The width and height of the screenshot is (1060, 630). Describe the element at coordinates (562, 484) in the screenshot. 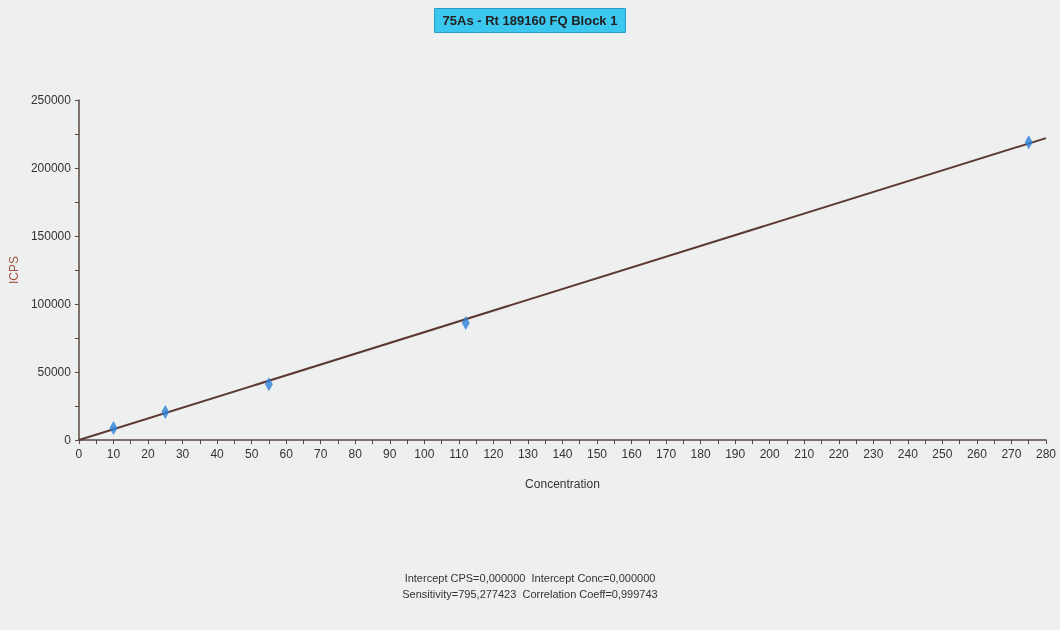

I see `x-axis-title: Concentration` at that location.